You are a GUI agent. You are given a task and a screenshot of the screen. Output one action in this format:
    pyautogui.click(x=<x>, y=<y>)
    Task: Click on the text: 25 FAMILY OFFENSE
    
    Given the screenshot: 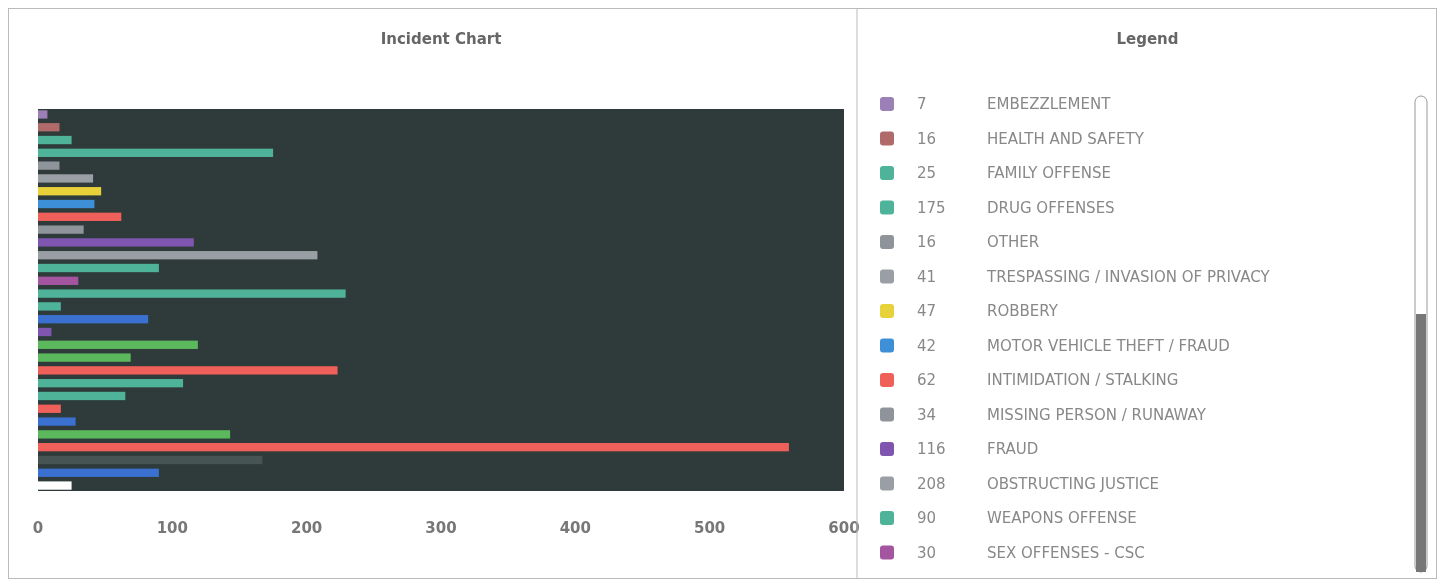 What is the action you would take?
    pyautogui.click(x=1014, y=173)
    